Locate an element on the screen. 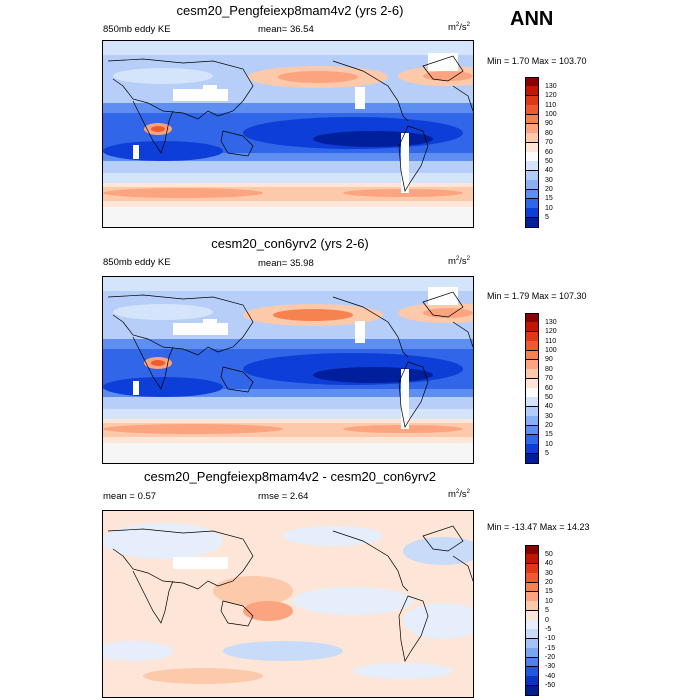 Image resolution: width=700 pixels, height=700 pixels. panel3-map-svg is located at coordinates (288, 604).